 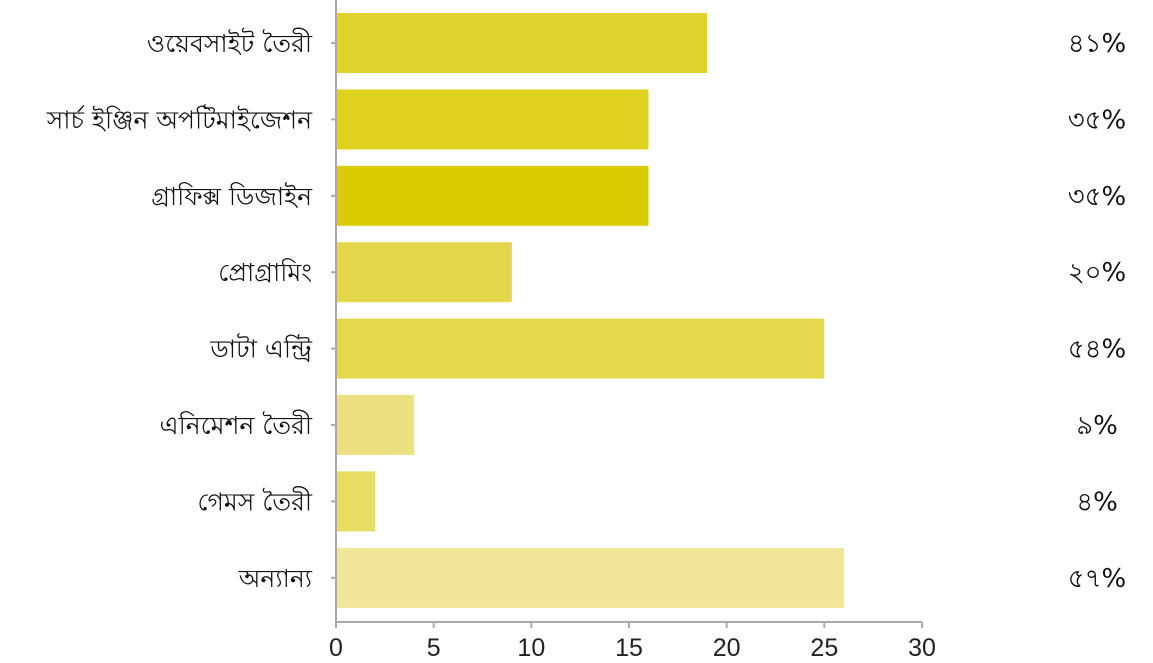 I want to click on category-label-6: গেমস তৈরী, so click(x=254, y=501).